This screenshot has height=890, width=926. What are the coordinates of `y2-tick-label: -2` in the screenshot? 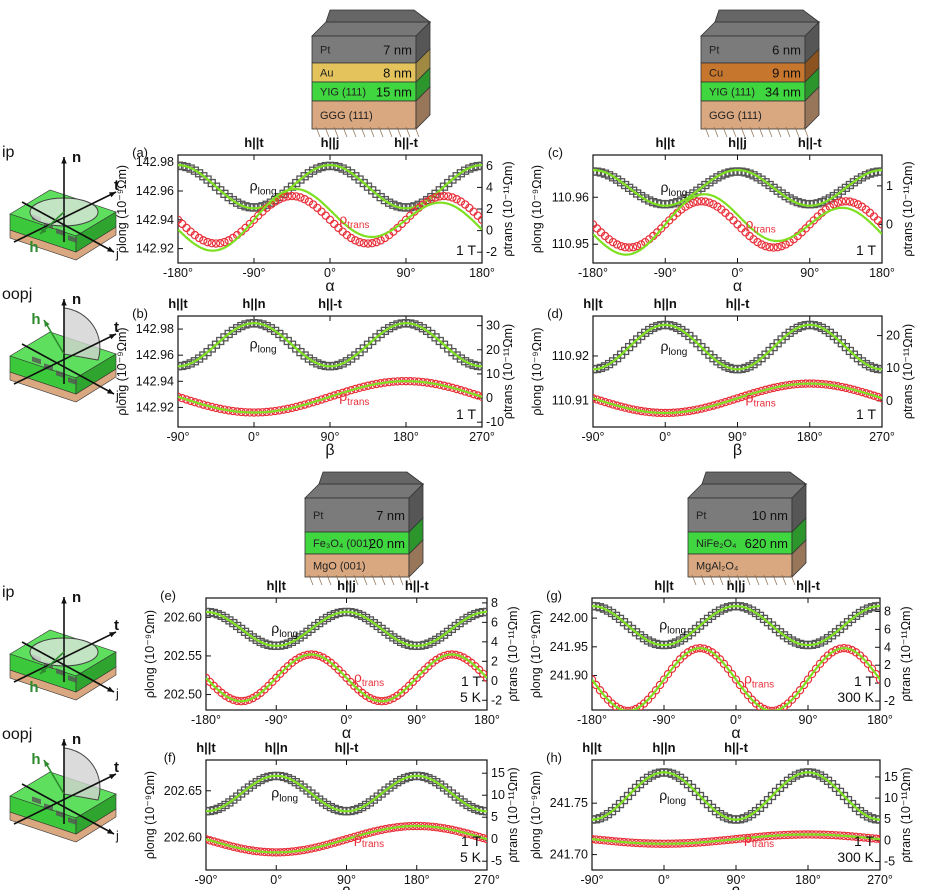 It's located at (496, 700).